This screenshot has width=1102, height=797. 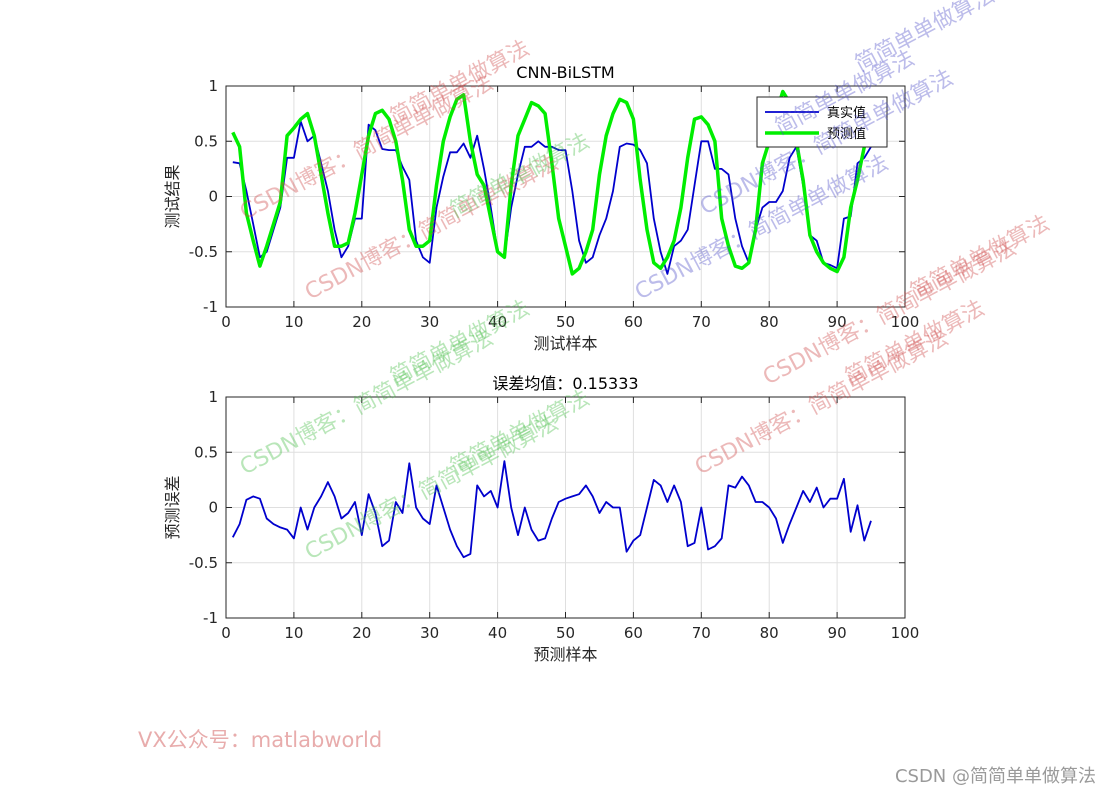 What do you see at coordinates (565, 383) in the screenshot?
I see `chart-title: 误差均值：0.15333` at bounding box center [565, 383].